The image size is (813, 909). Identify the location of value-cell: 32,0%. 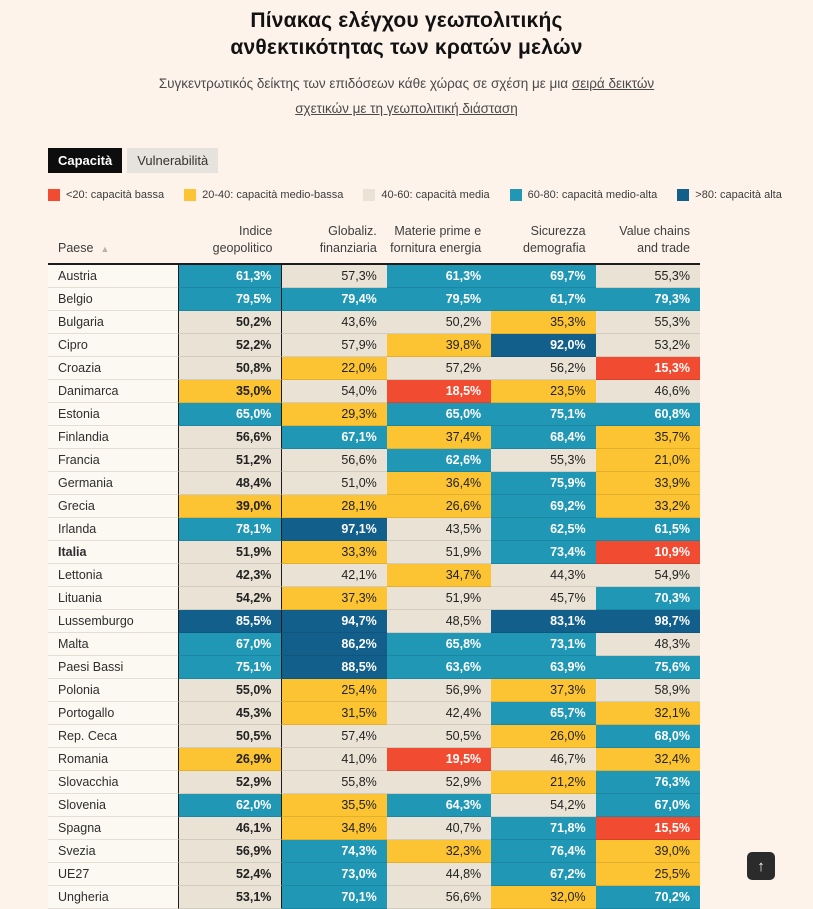
(543, 897).